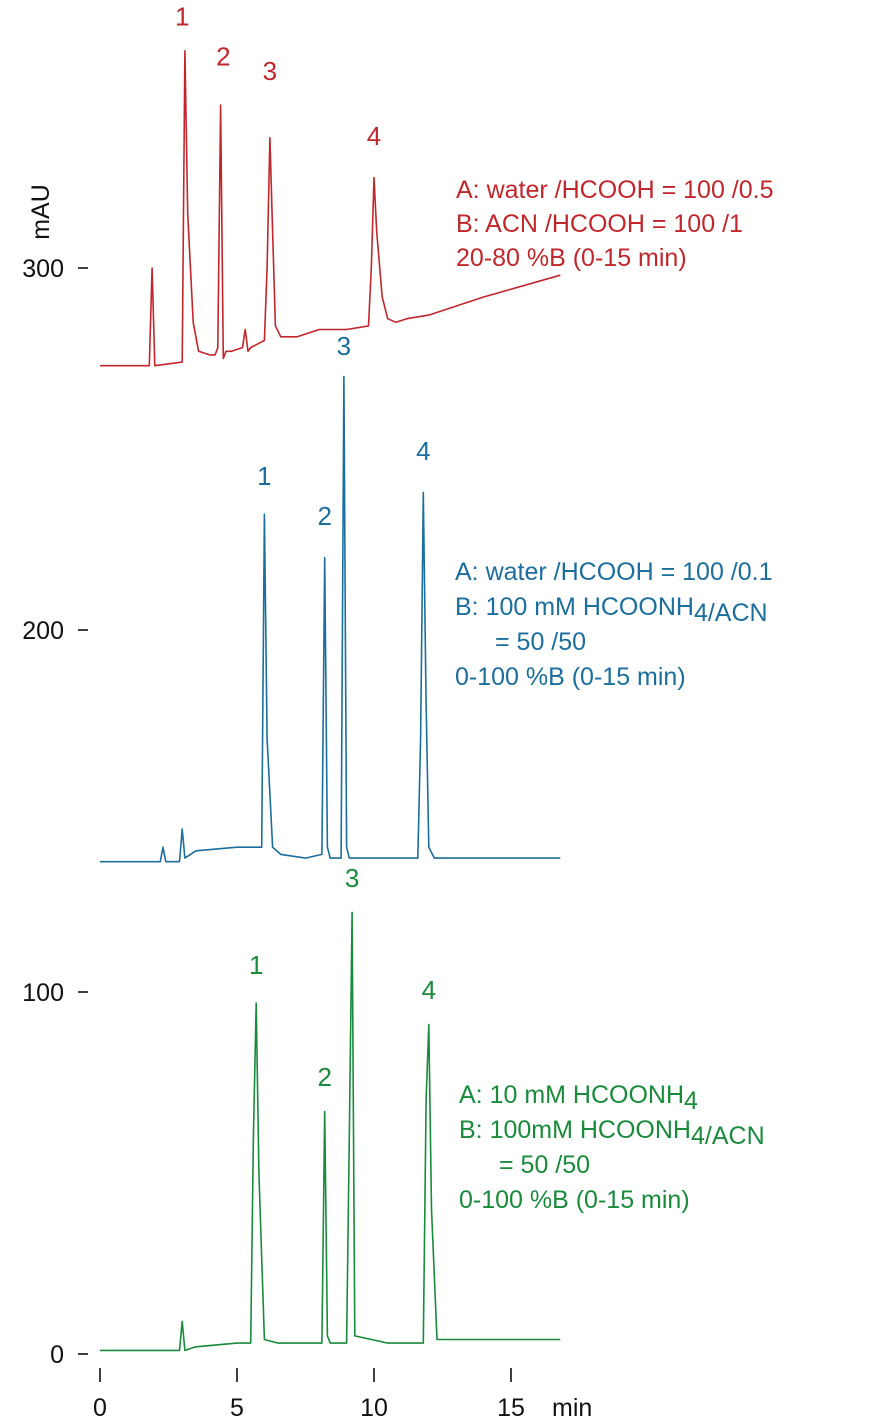 The width and height of the screenshot is (896, 1426). I want to click on condition-line: B: 100 mM HCOONH4/ACN, so click(611, 610).